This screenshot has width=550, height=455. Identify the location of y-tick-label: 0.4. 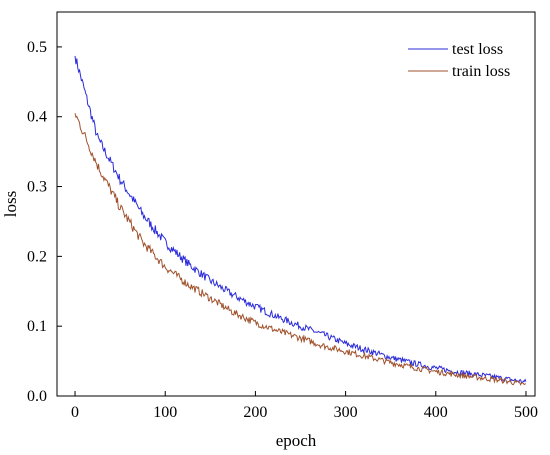
(37, 117).